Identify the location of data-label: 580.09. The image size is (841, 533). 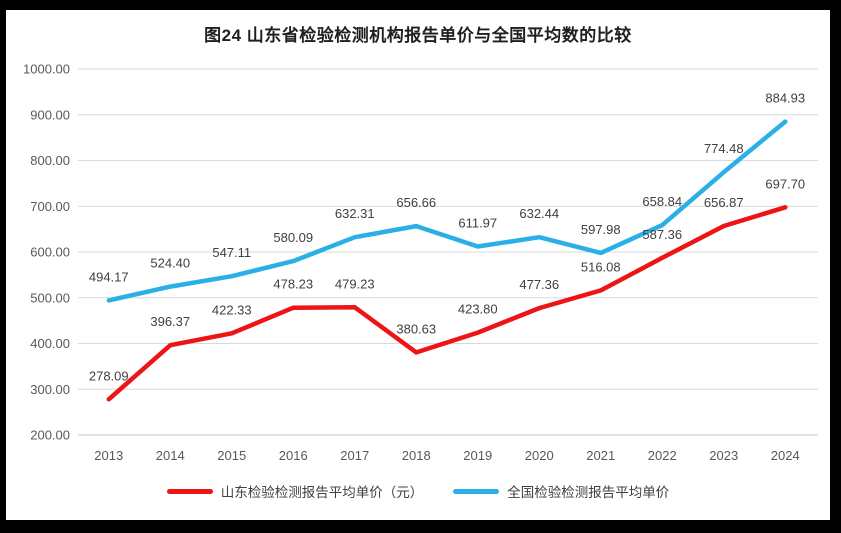
(293, 237).